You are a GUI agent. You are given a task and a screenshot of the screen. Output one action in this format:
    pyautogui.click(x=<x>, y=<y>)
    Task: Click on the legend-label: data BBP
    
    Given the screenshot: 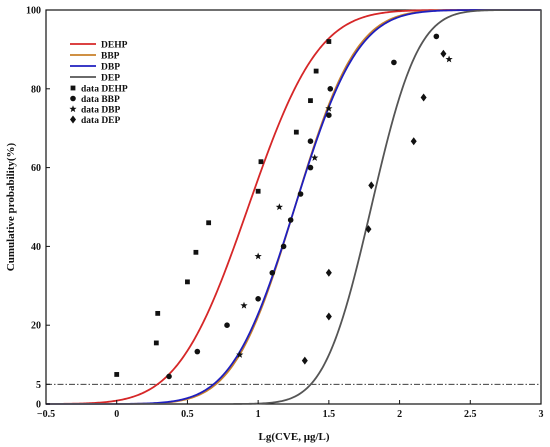 What is the action you would take?
    pyautogui.click(x=100, y=100)
    